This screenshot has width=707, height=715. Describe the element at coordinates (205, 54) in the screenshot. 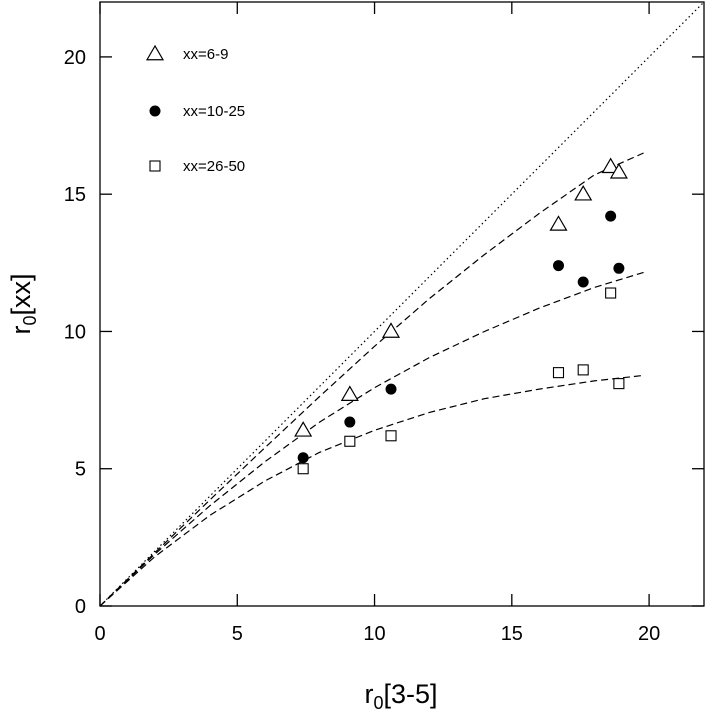

I see `legend-label: xx=6-9` at that location.